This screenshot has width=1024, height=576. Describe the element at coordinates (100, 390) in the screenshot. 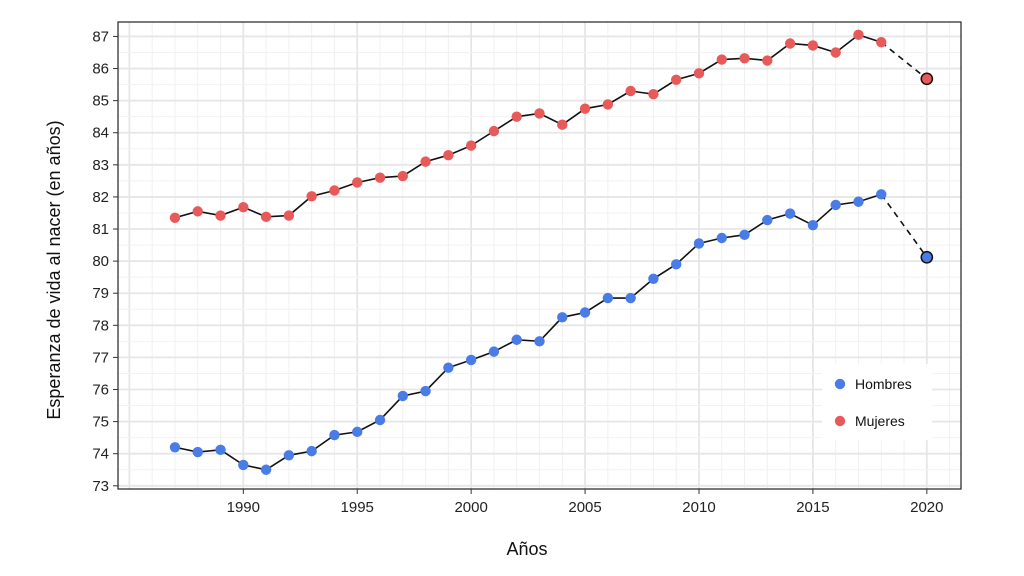

I see `y-tick-label: 76` at that location.